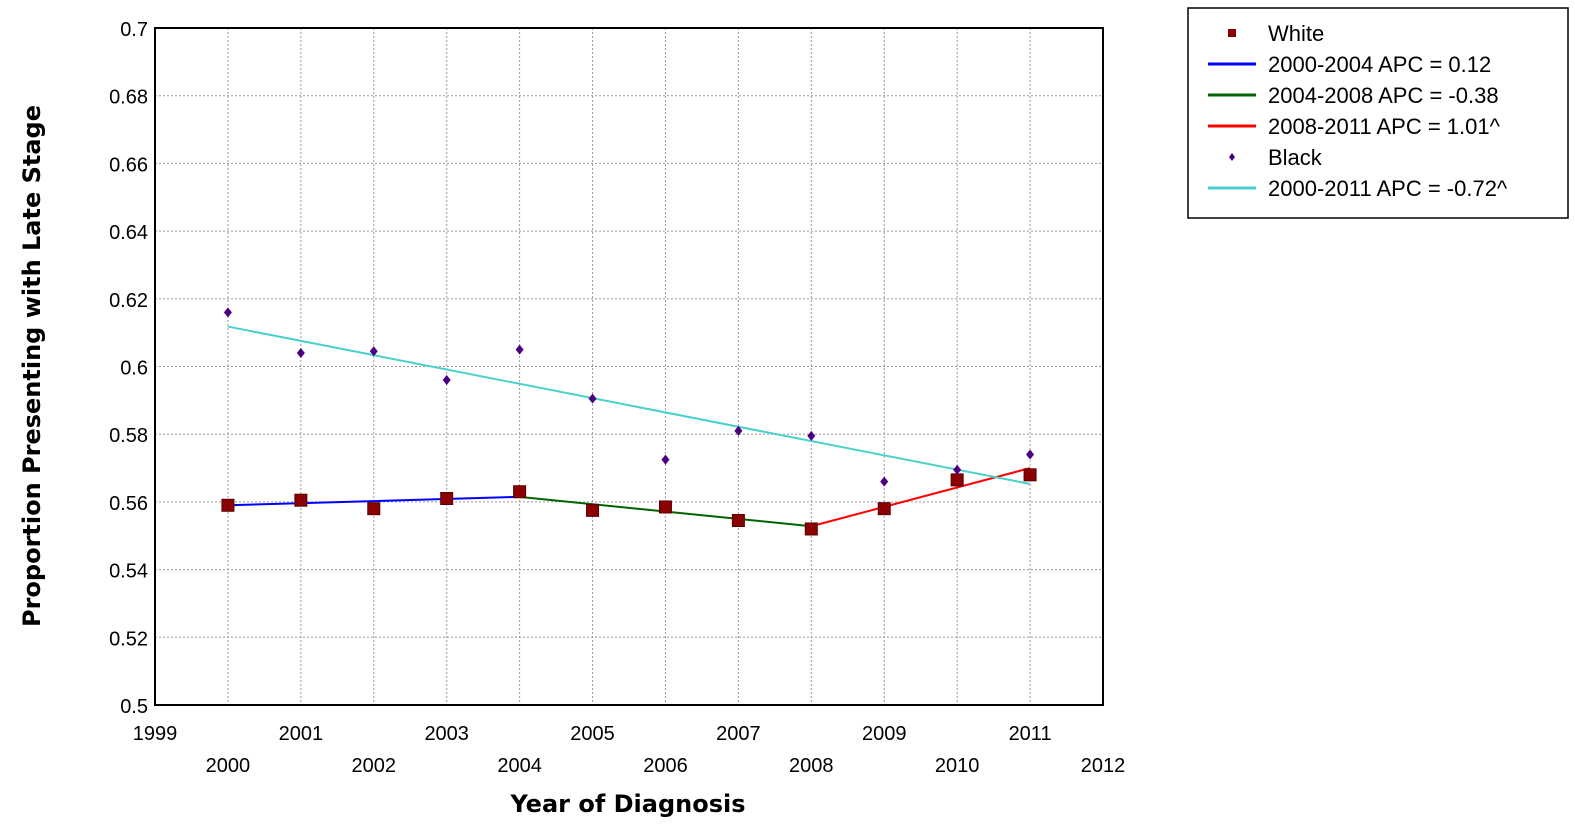 The image size is (1575, 827). What do you see at coordinates (1379, 64) in the screenshot?
I see `legend-label: 2000-2004 APC = 0.12` at bounding box center [1379, 64].